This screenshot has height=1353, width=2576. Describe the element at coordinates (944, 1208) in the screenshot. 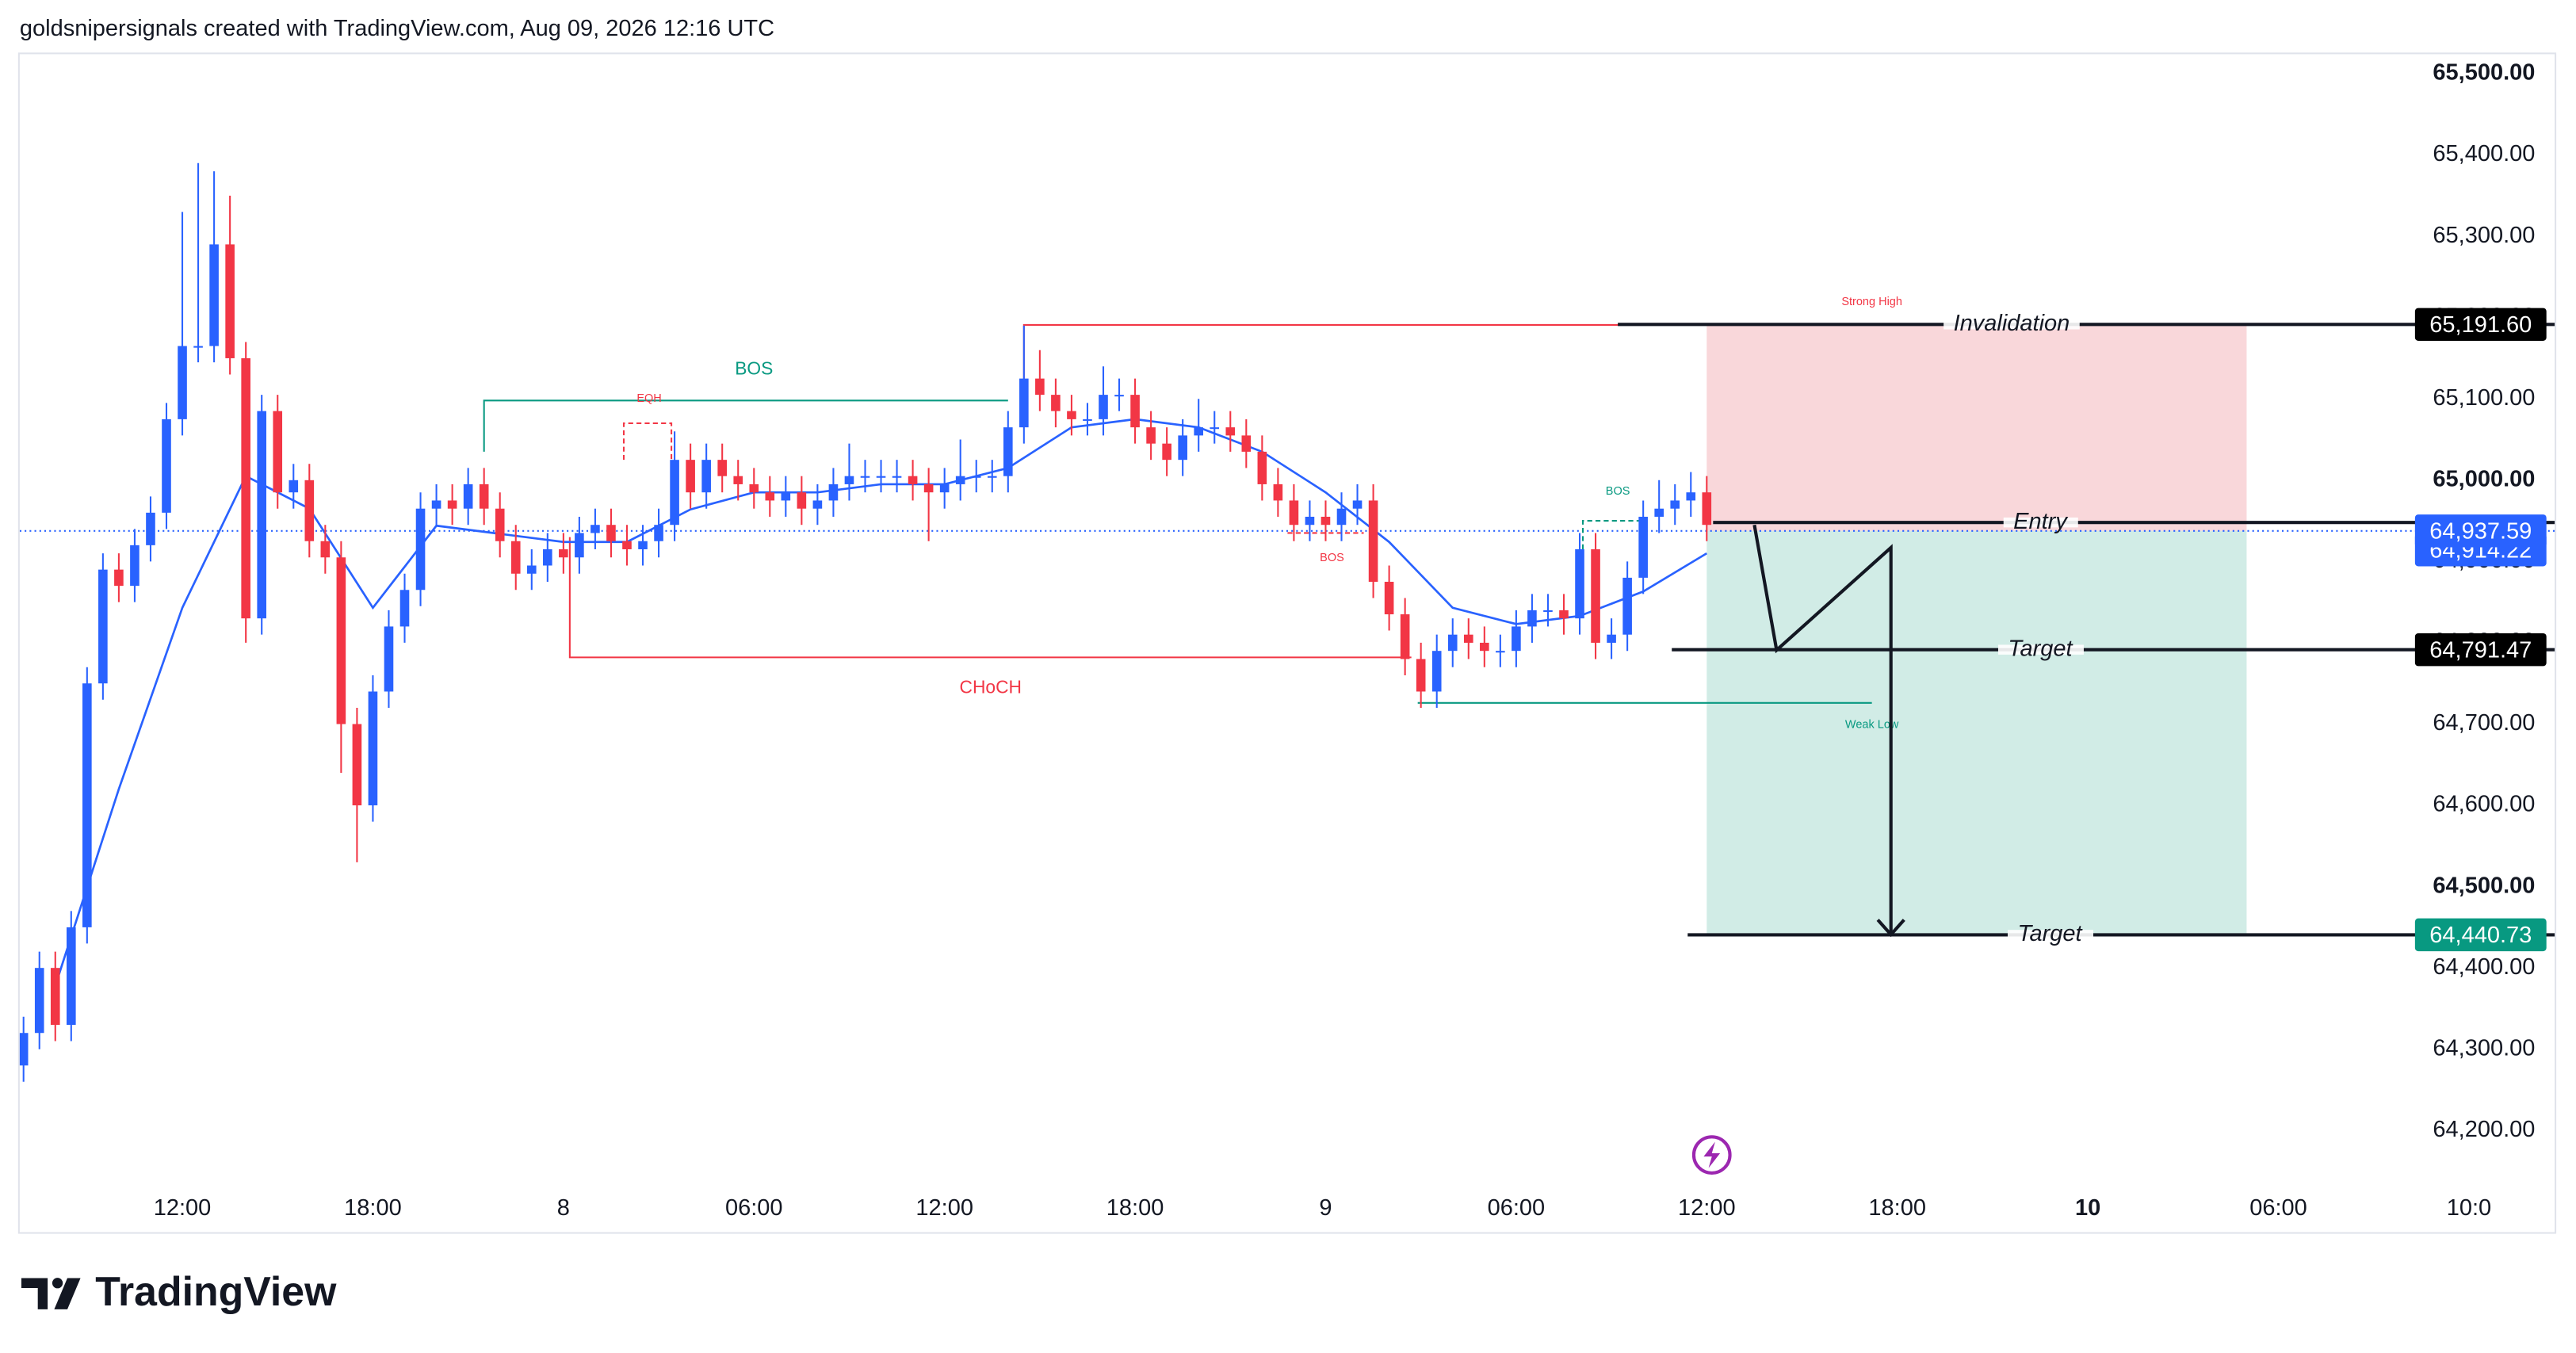

I see `x-tick-label: 12:00` at that location.